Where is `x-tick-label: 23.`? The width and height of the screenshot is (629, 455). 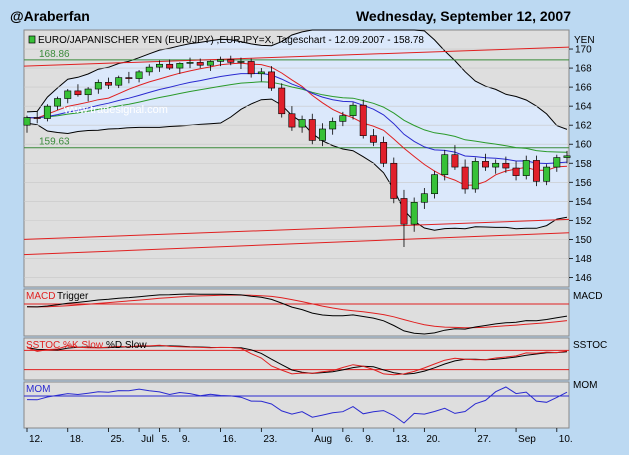
x-tick-label: 23. is located at coordinates (270, 439).